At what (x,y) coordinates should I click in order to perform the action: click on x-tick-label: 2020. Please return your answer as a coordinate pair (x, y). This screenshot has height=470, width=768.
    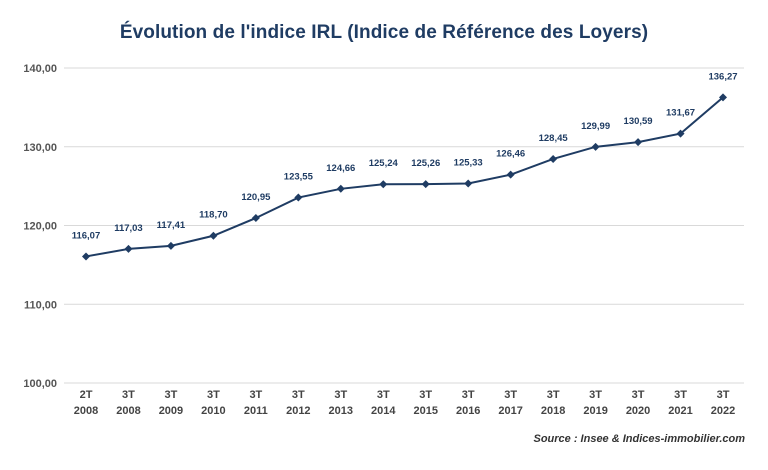
    Looking at the image, I should click on (638, 411).